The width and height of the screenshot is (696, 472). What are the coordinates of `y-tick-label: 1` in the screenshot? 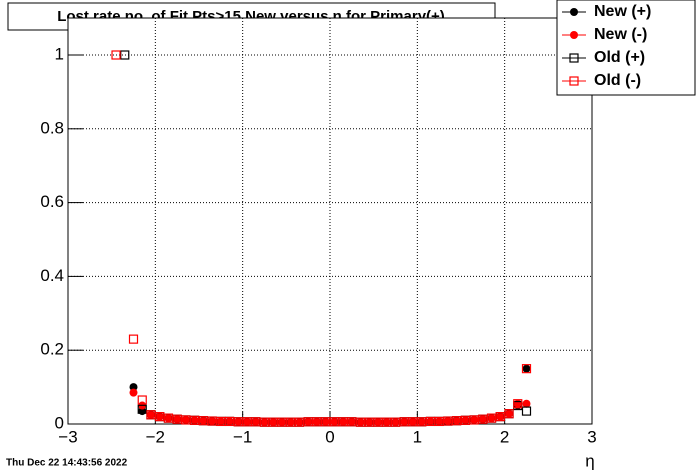 It's located at (59, 53).